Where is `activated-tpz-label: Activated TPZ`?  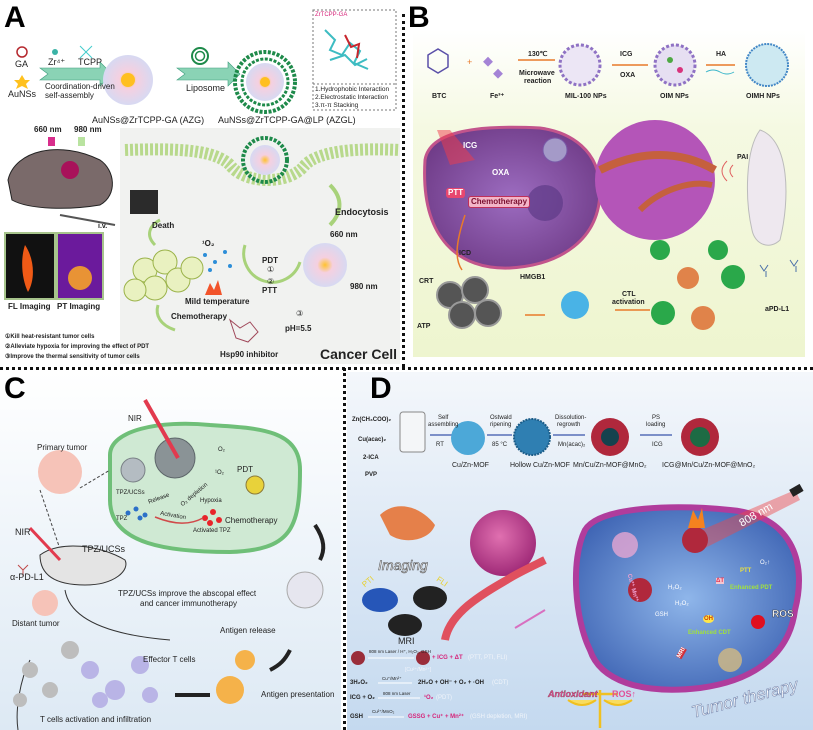
activated-tpz-label: Activated TPZ is located at coordinates (212, 531).